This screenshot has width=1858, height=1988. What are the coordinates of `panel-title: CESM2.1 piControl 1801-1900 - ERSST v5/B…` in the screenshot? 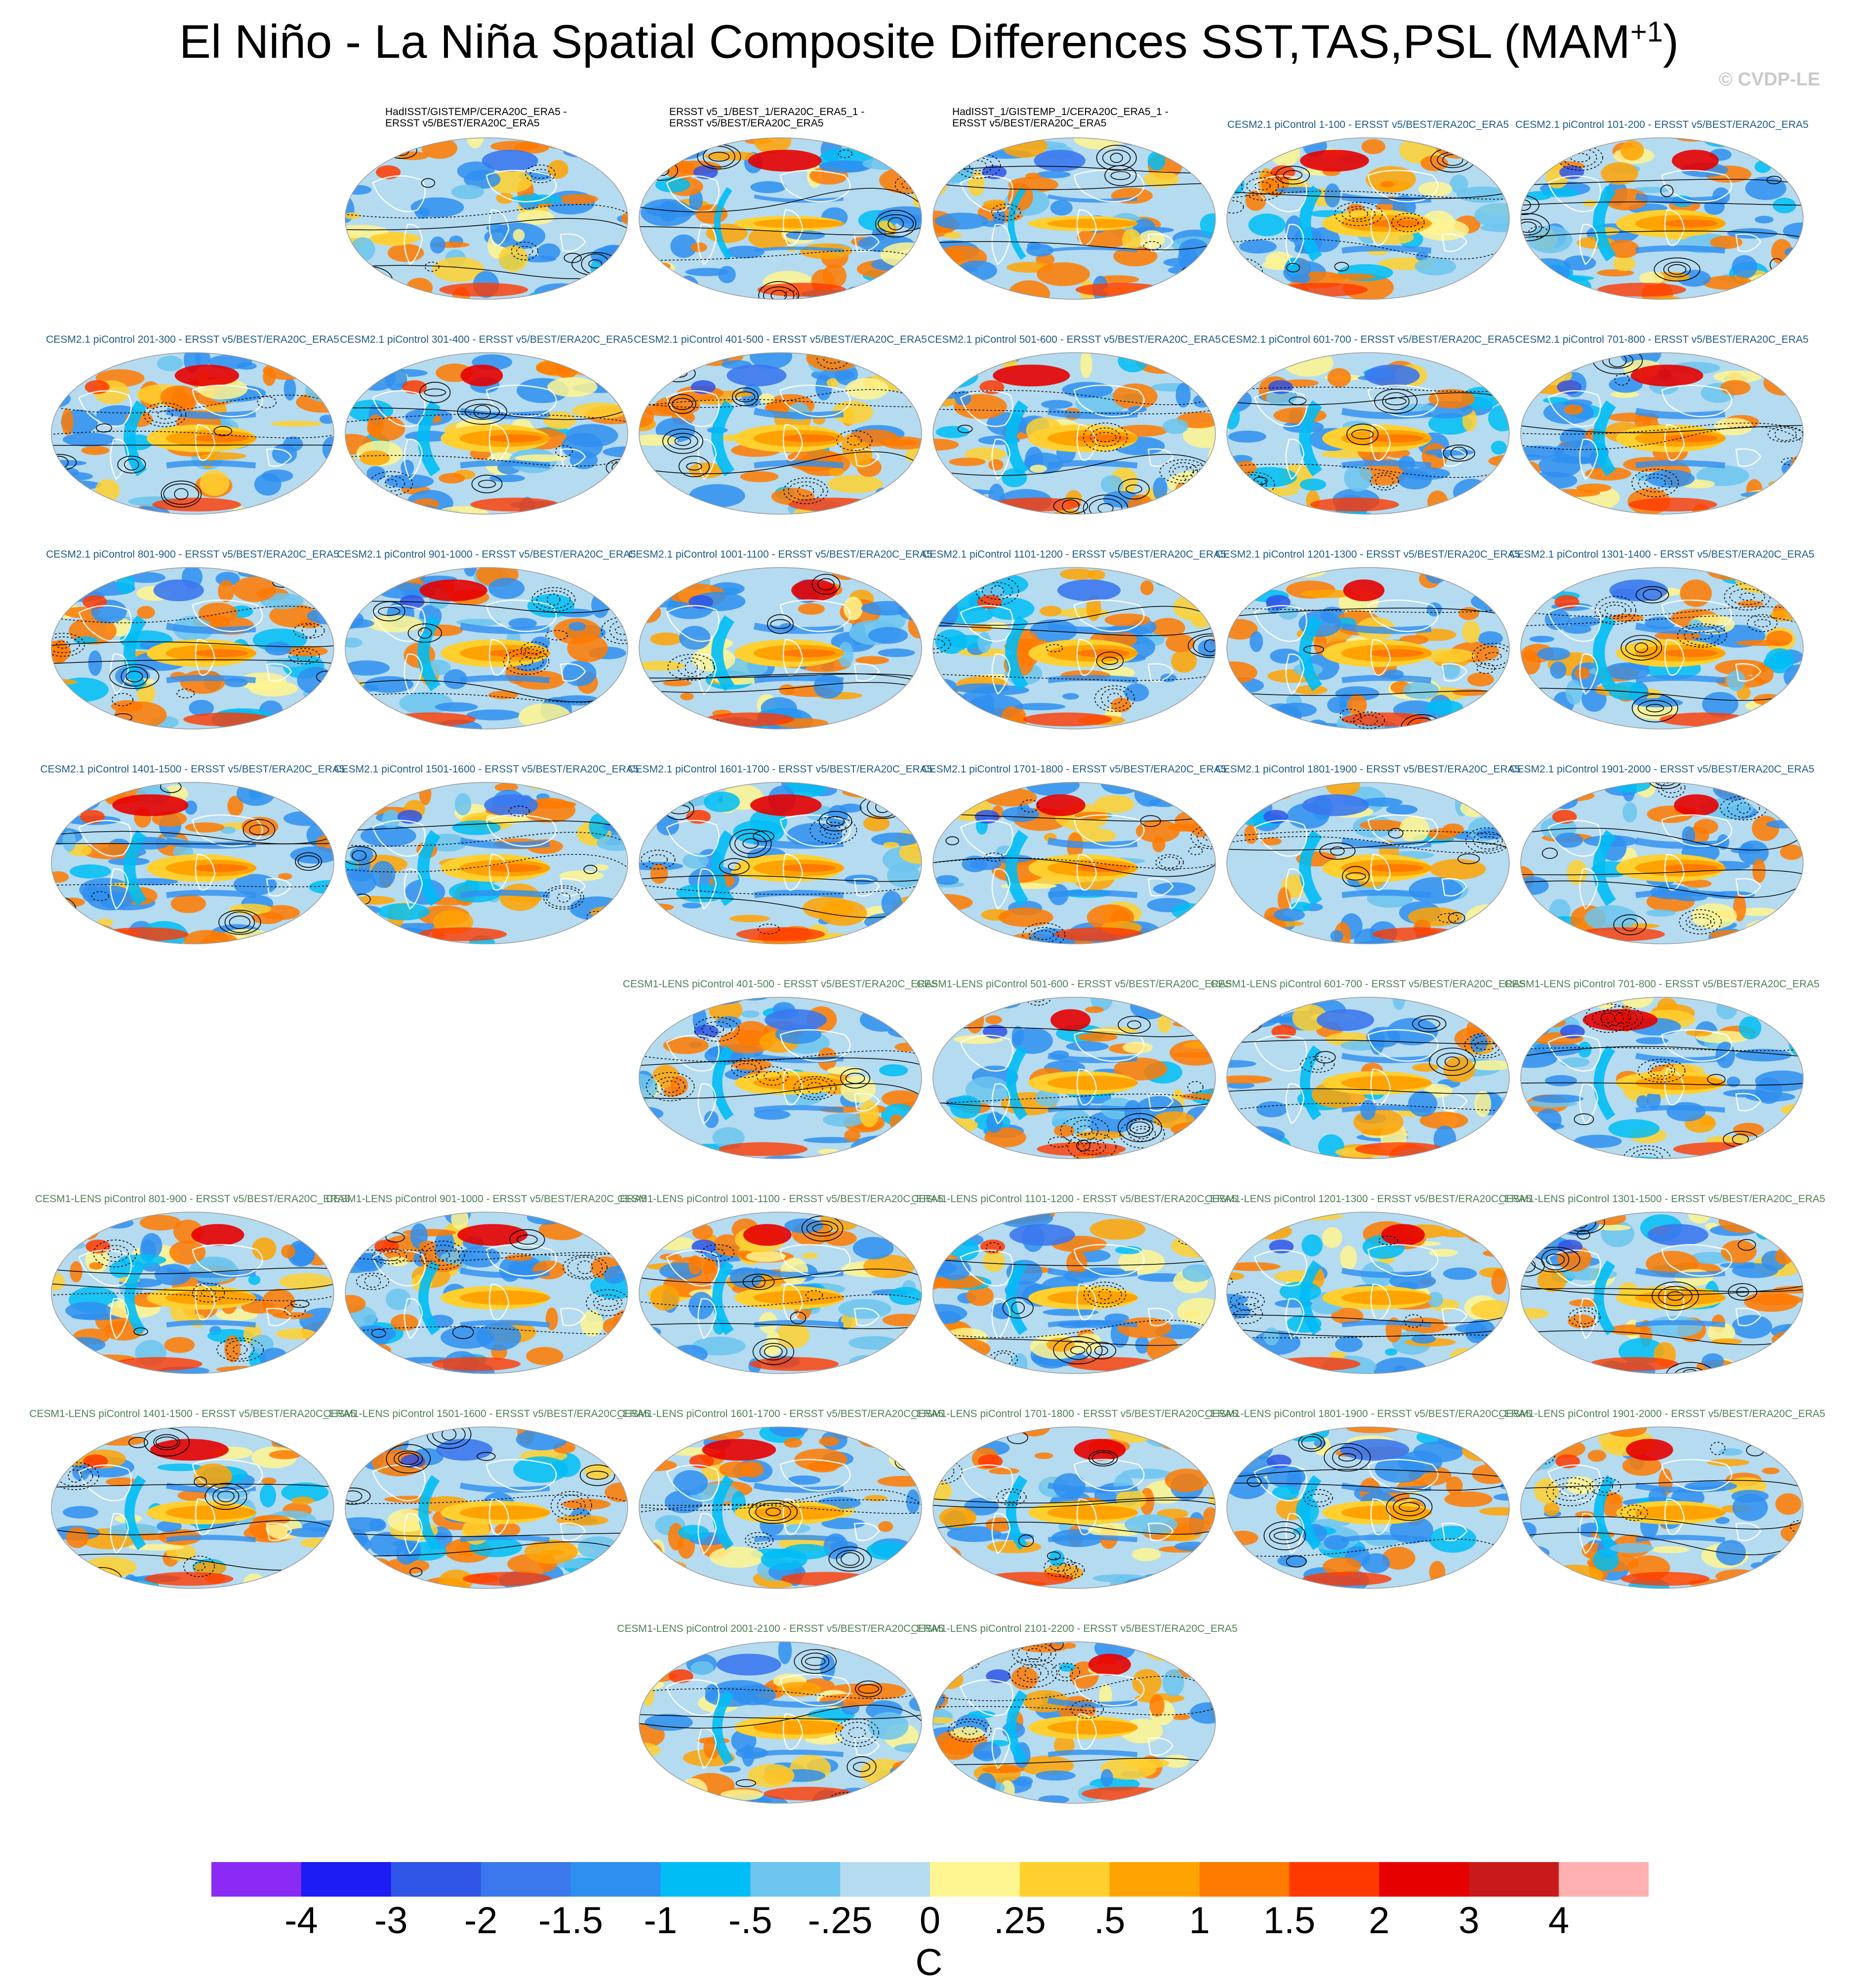 It's located at (1368, 769).